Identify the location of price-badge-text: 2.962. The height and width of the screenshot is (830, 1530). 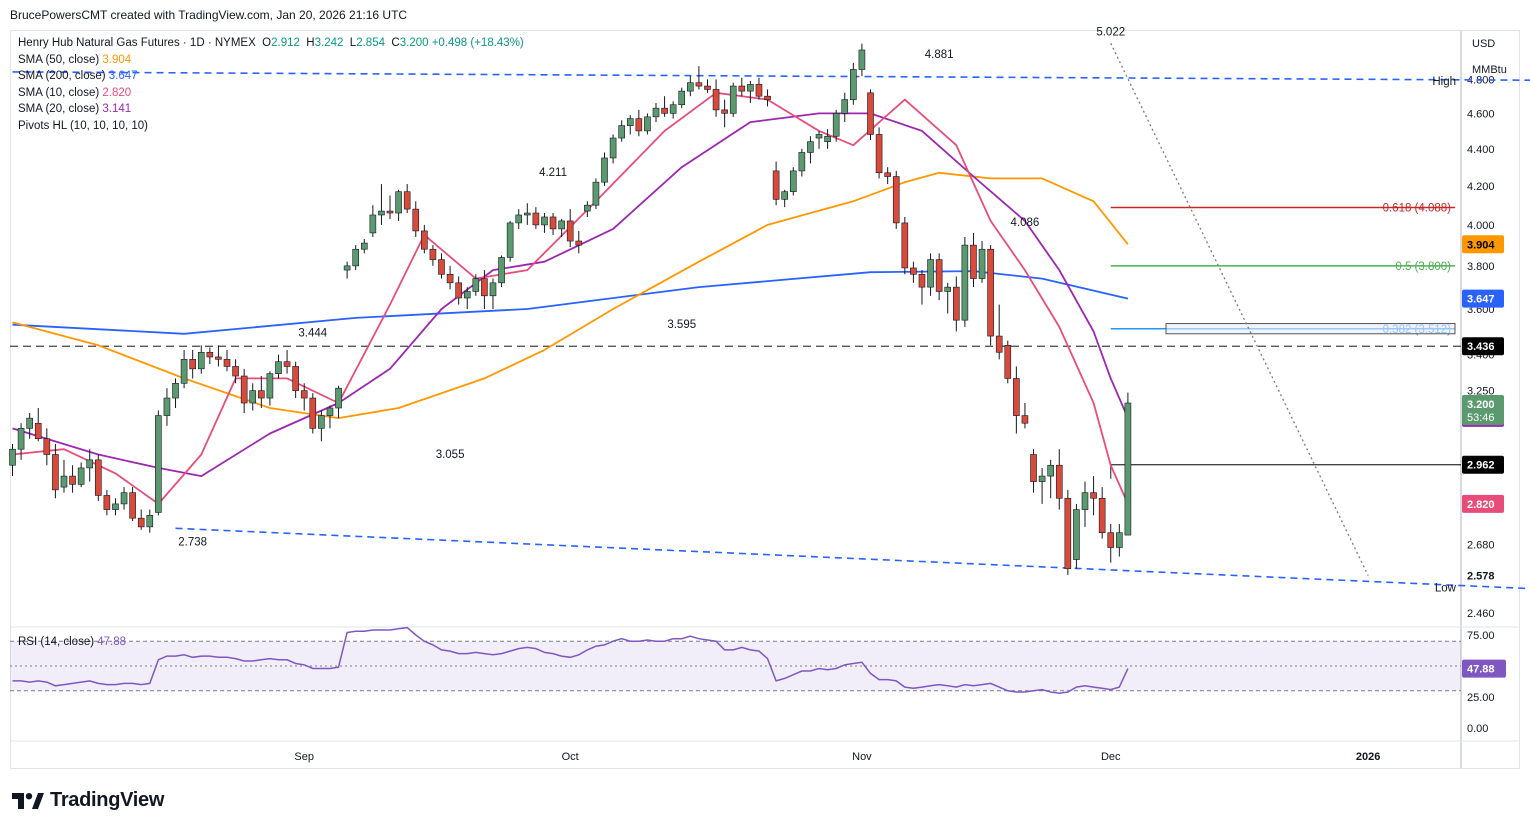
(1481, 466).